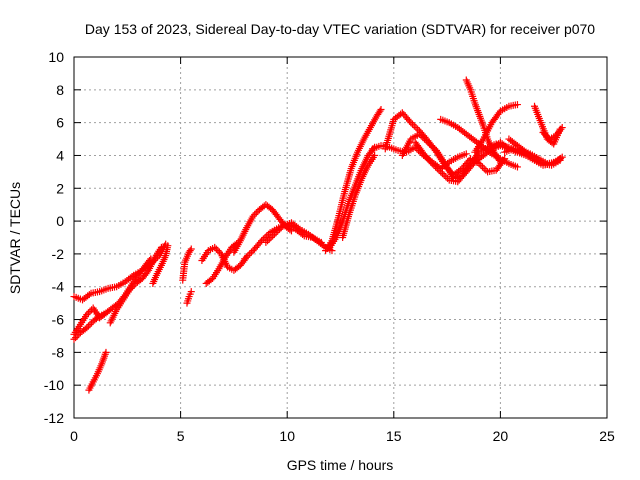 This screenshot has height=480, width=640. Describe the element at coordinates (74, 436) in the screenshot. I see `x-tick-label: 0` at that location.